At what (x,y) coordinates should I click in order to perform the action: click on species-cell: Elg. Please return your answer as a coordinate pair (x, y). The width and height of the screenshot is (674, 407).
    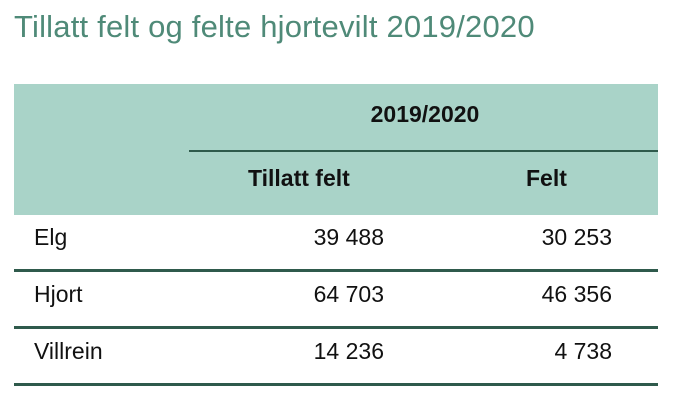
    Looking at the image, I should click on (51, 237).